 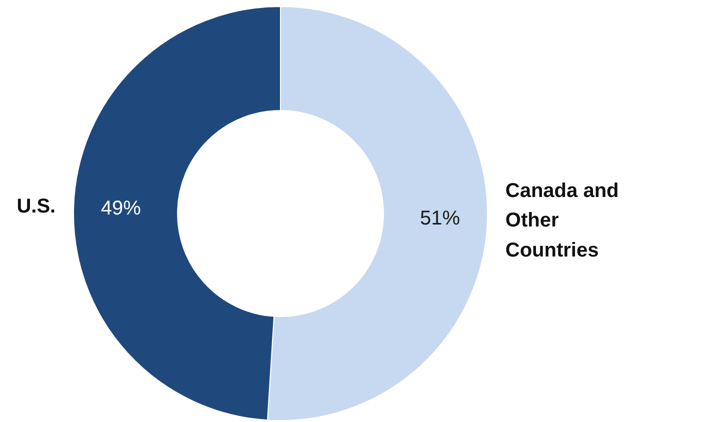 What do you see at coordinates (121, 208) in the screenshot?
I see `data-label: 49%` at bounding box center [121, 208].